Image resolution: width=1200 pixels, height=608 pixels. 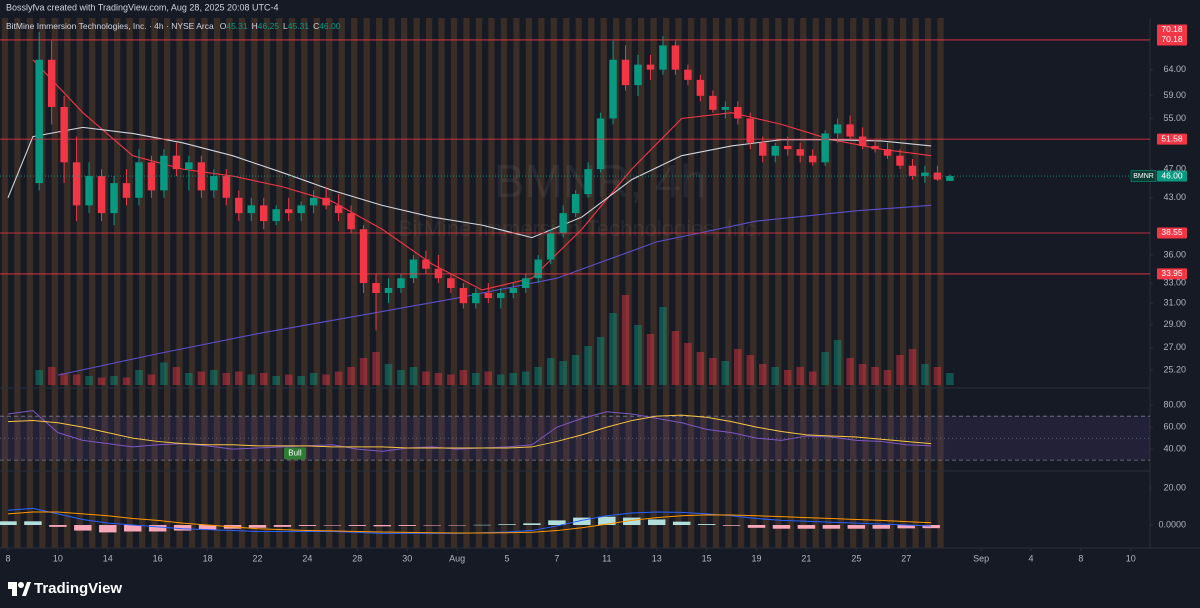 What do you see at coordinates (1174, 69) in the screenshot?
I see `y-tick-label: 64.00` at bounding box center [1174, 69].